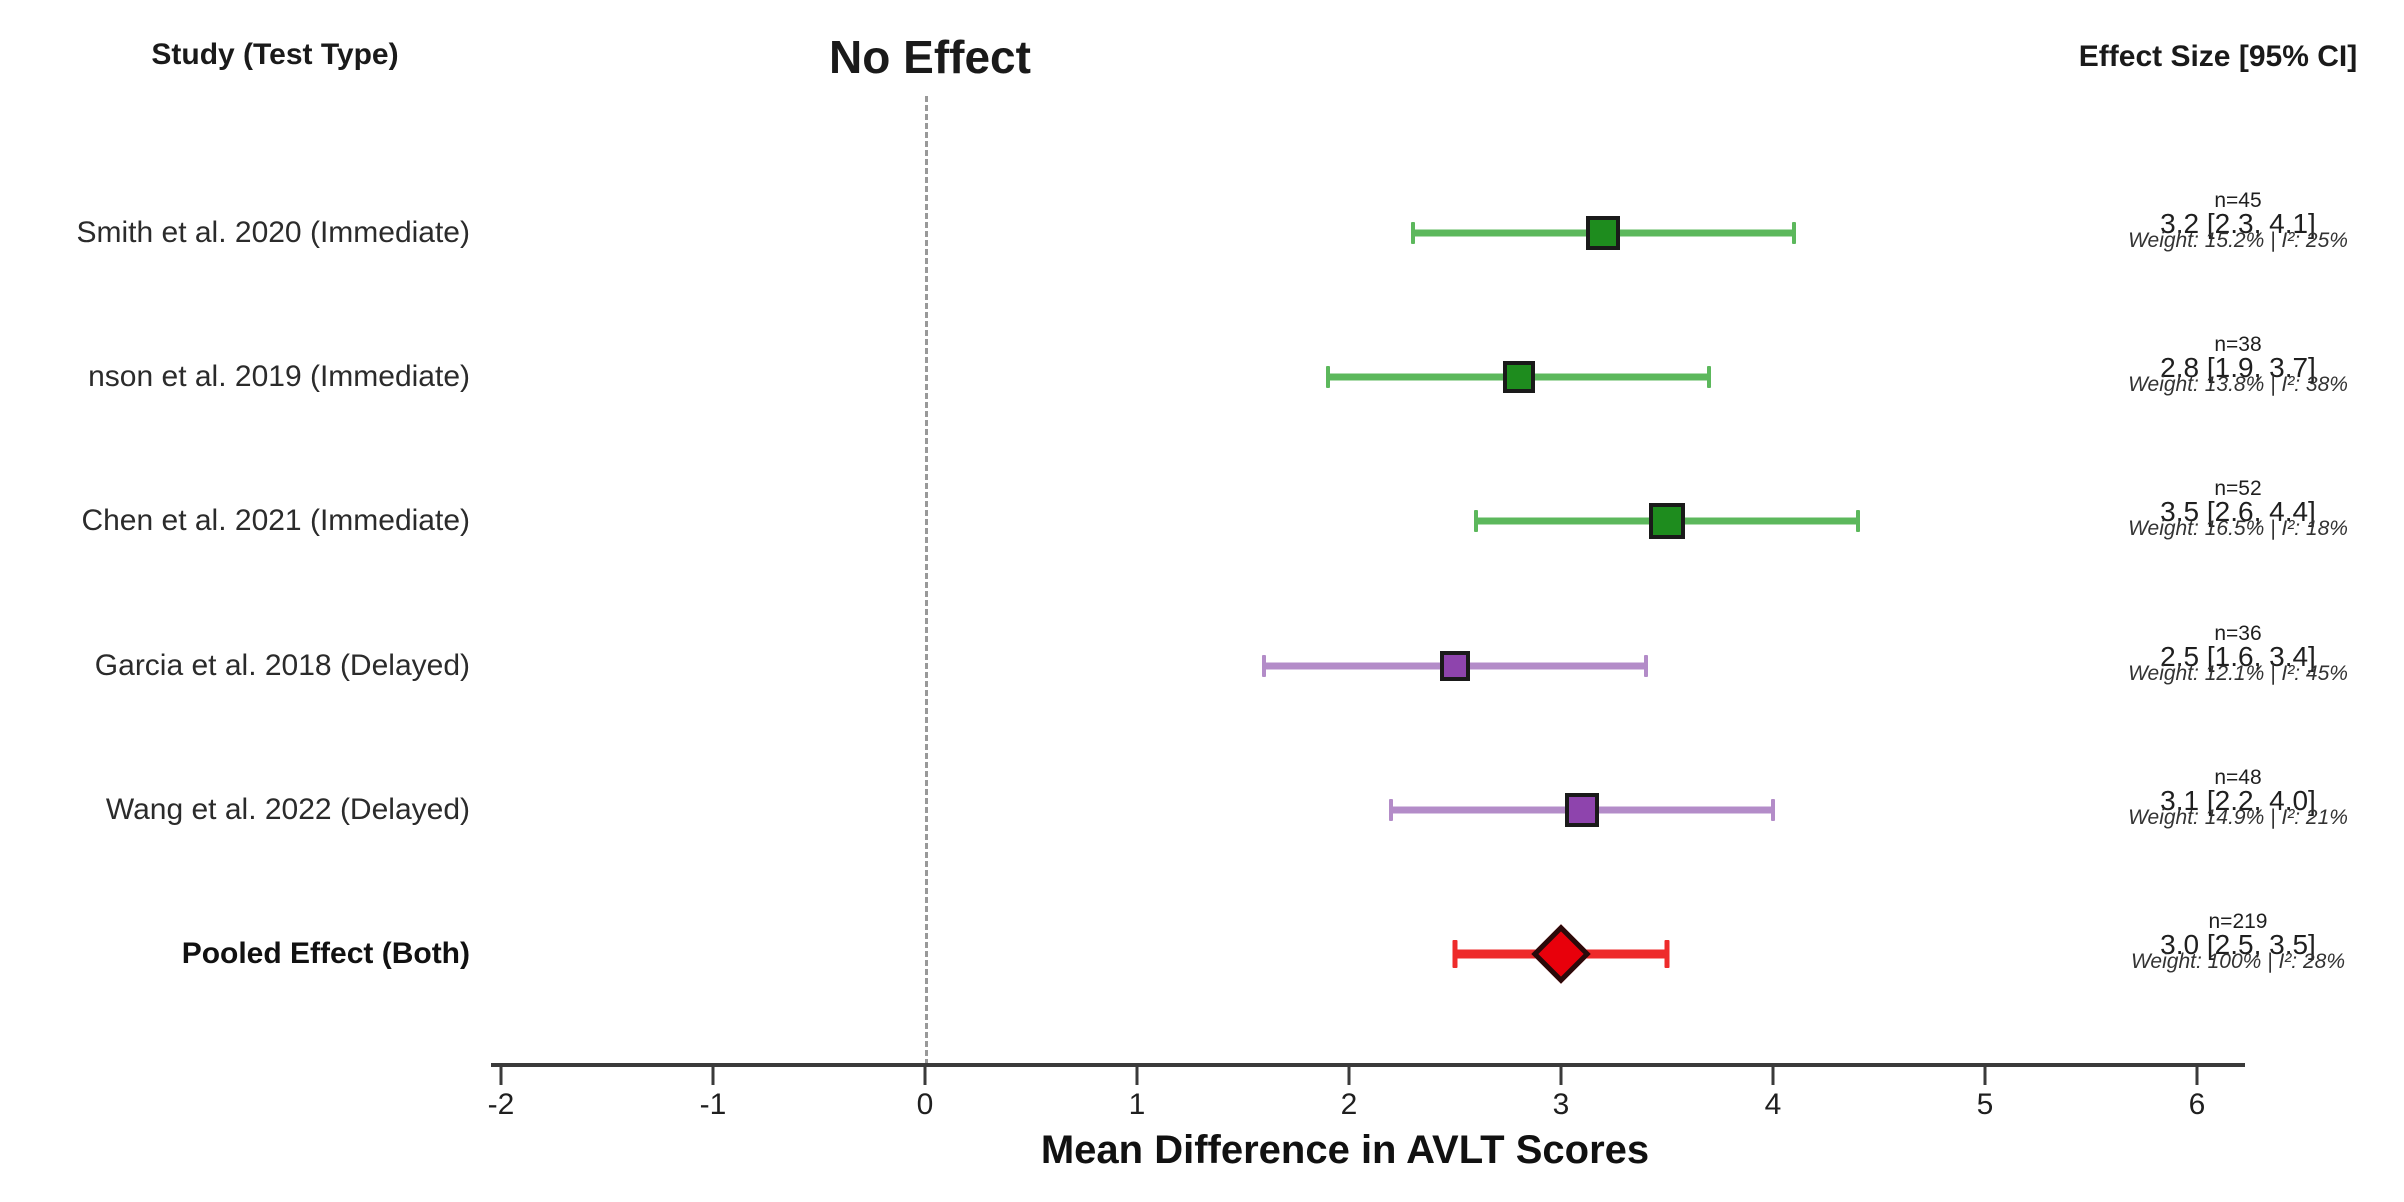  I want to click on sample-size-label: n=52, so click(2238, 488).